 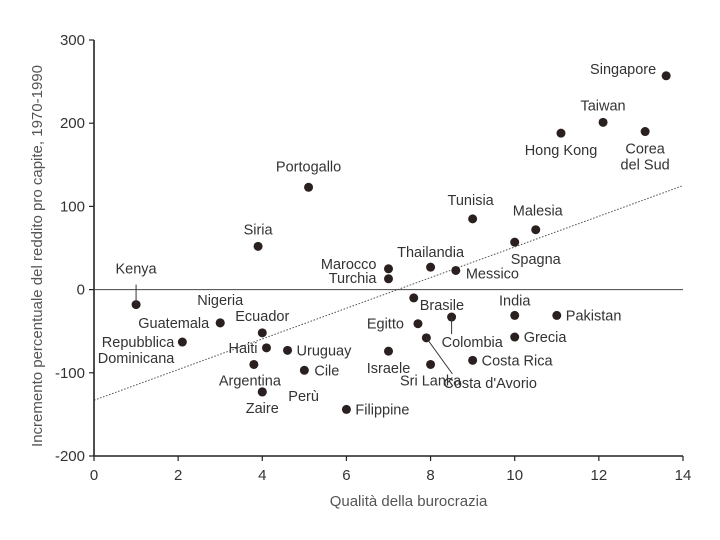 I want to click on point-brasile, so click(x=414, y=298).